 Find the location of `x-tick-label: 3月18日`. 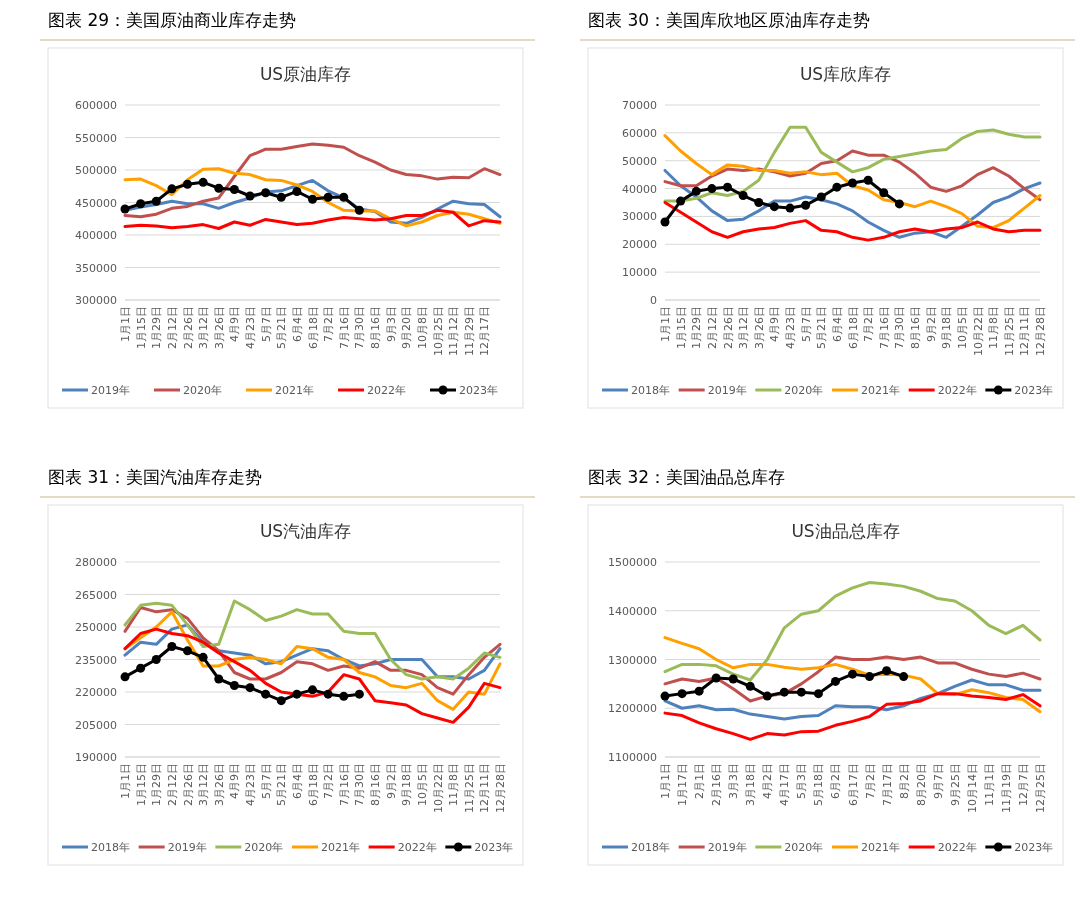

x-tick-label: 3月18日 is located at coordinates (751, 784).